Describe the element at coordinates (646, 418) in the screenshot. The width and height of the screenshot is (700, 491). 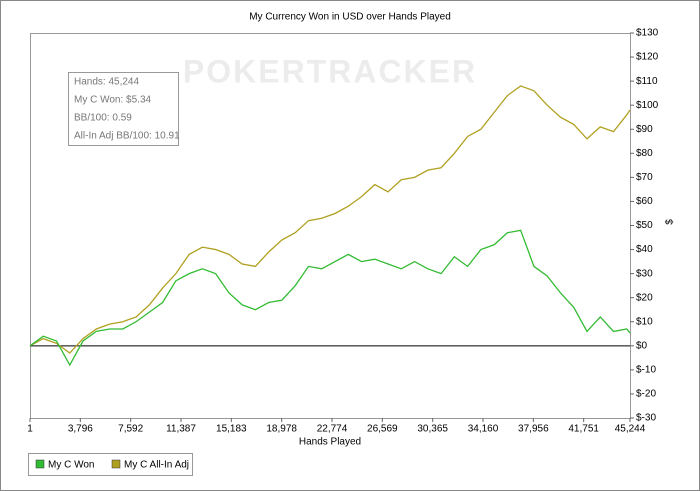
I see `y-tick-label: $-30` at that location.